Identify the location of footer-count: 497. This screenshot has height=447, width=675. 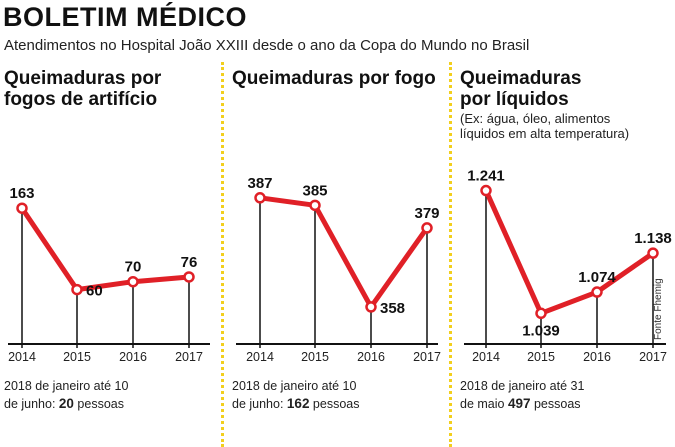
(519, 403).